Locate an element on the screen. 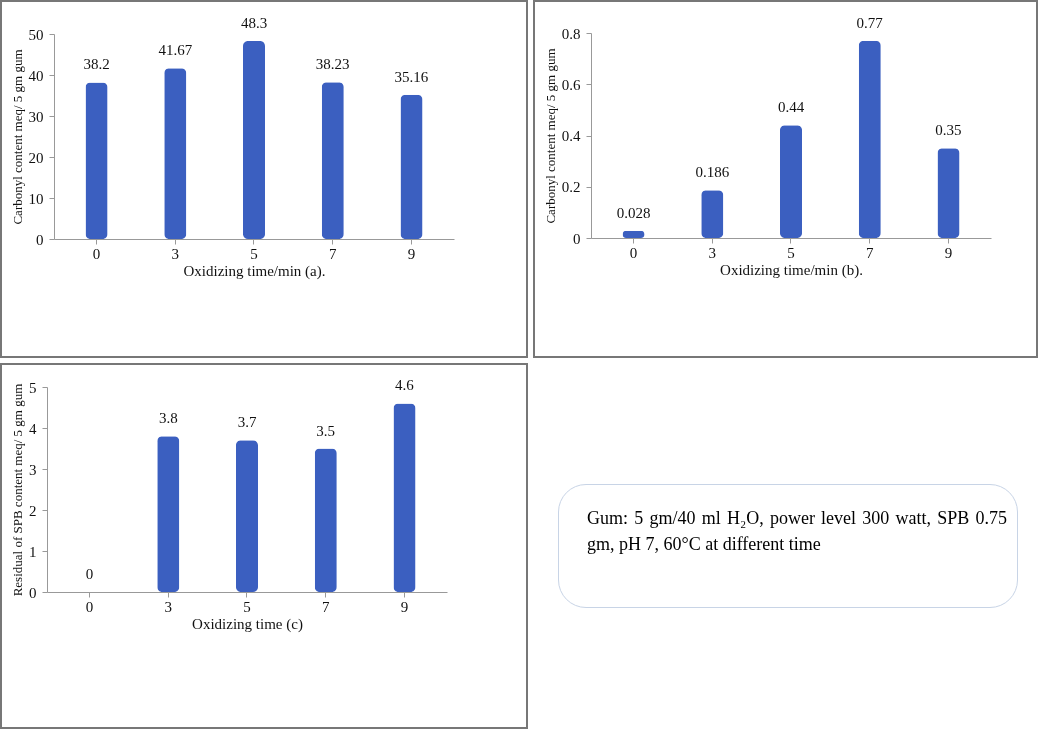 Image resolution: width=1038 pixels, height=731 pixels. x-axis-title: Oxidizing time/min (a). is located at coordinates (254, 271).